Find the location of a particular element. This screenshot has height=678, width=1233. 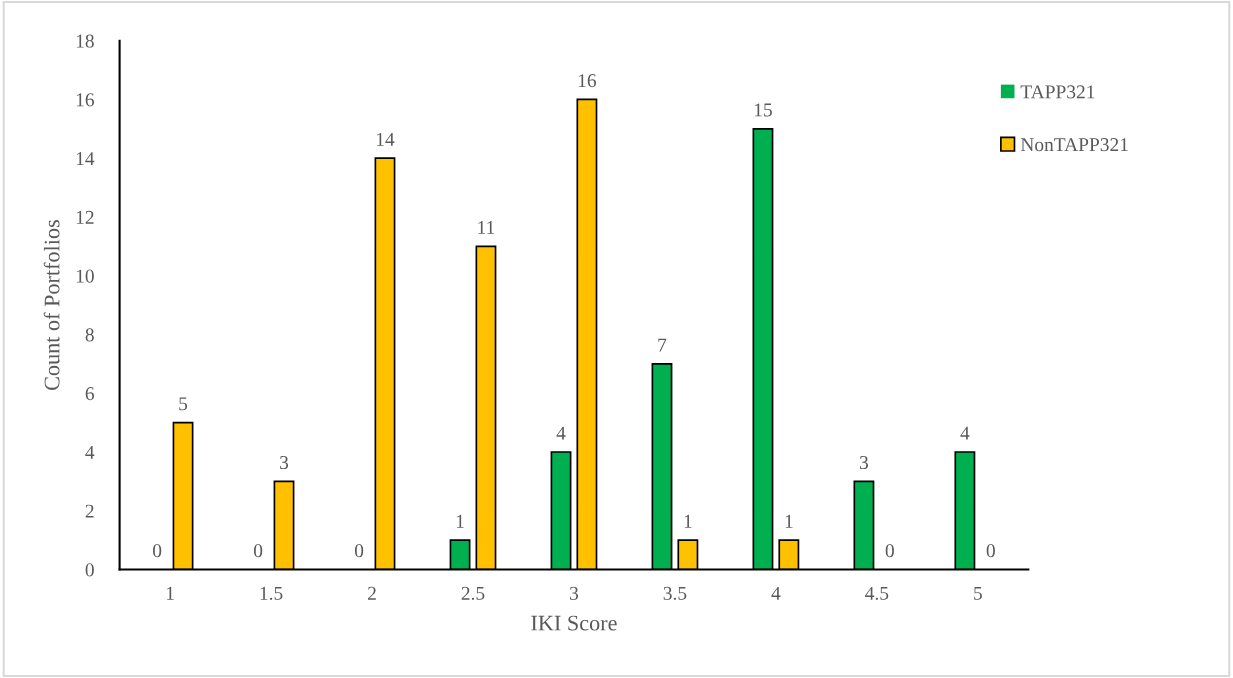

data-label: 16 is located at coordinates (587, 81).